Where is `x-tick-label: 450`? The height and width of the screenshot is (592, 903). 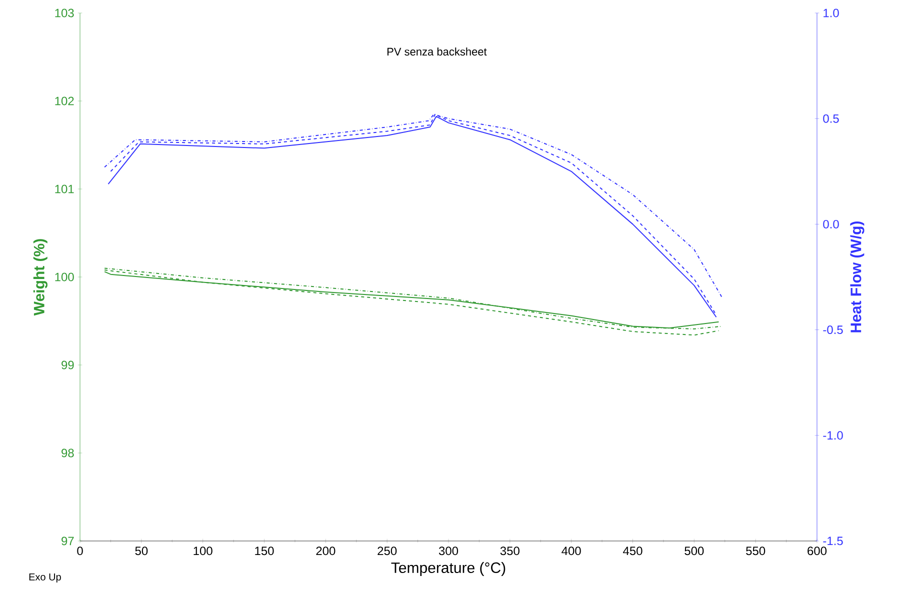
x-tick-label: 450 is located at coordinates (632, 551).